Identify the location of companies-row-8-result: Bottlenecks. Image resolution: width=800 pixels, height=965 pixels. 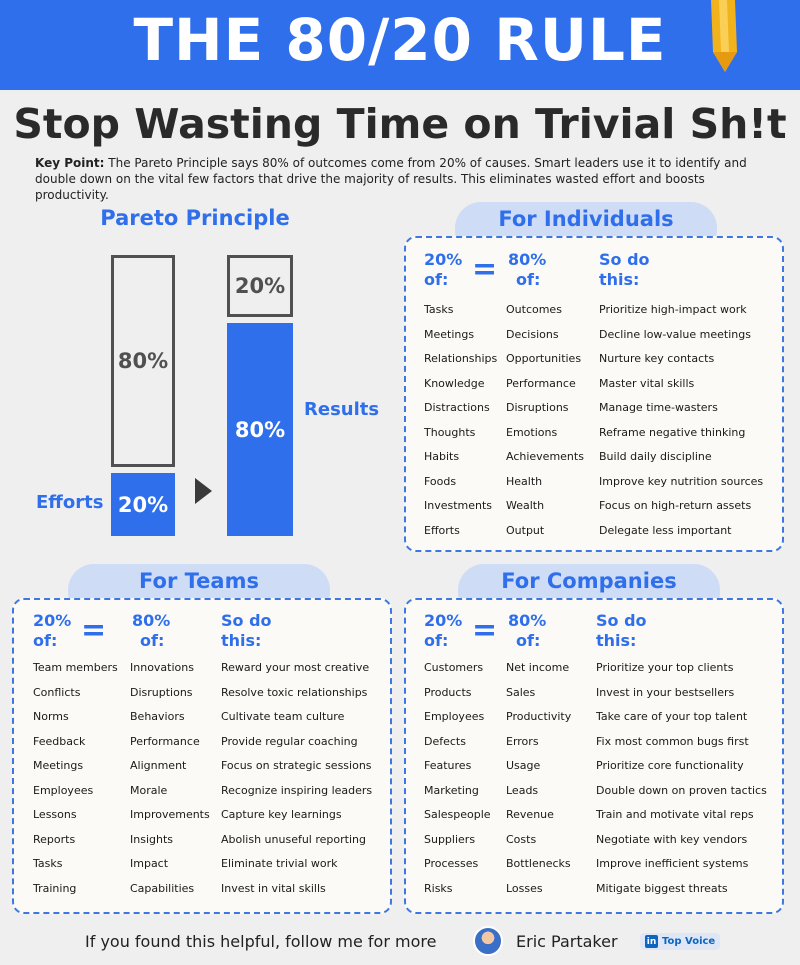
(538, 863).